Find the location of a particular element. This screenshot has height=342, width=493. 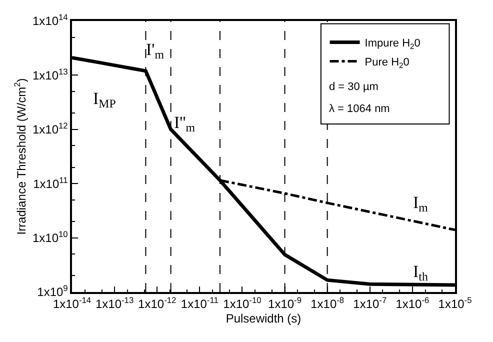

x-tick-label: 1x10$^{-11}$ is located at coordinates (199, 303).